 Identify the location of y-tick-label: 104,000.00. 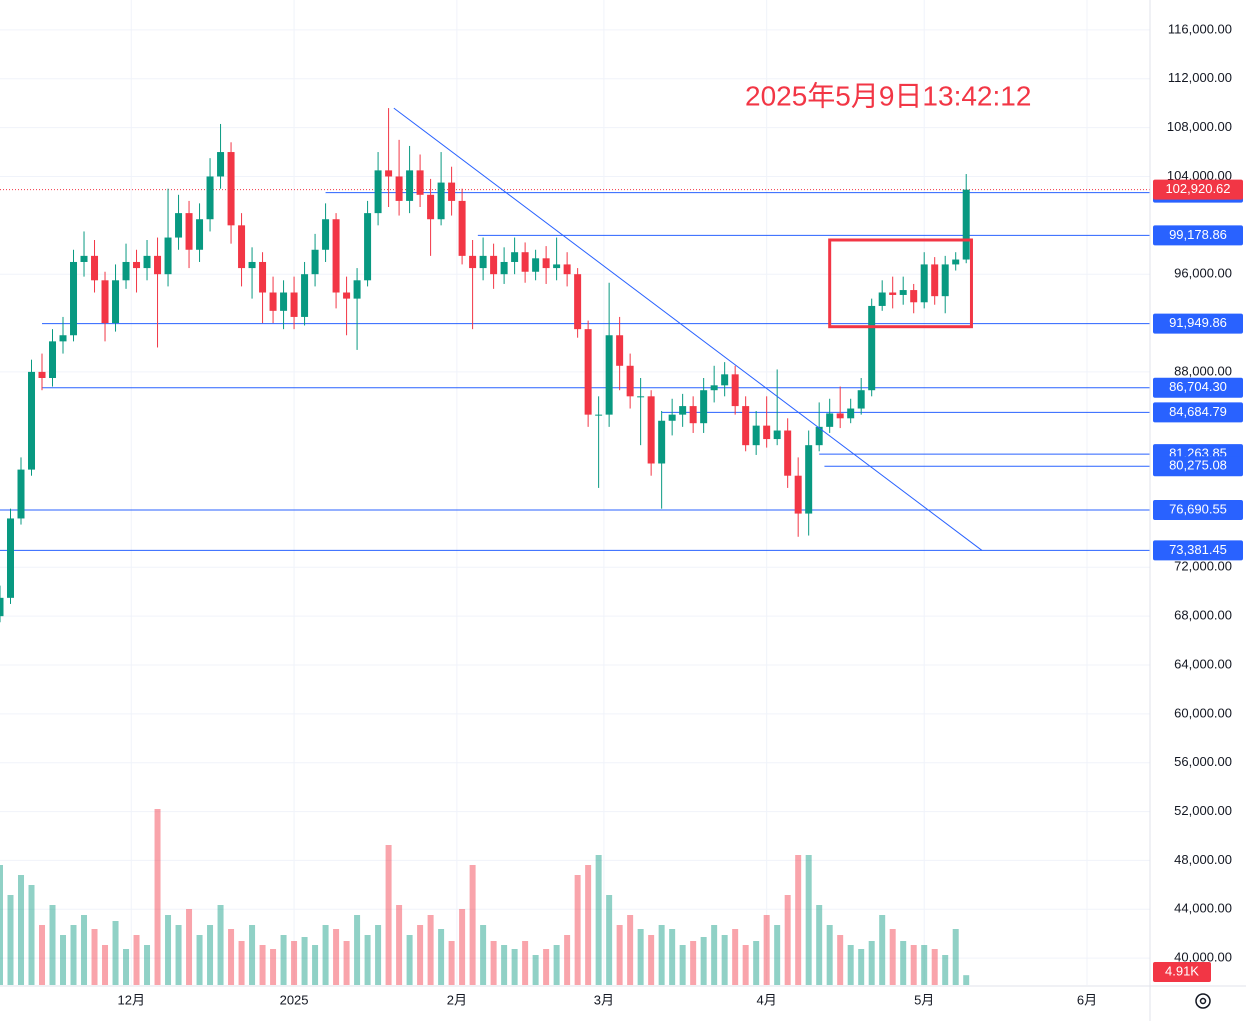
(1199, 175).